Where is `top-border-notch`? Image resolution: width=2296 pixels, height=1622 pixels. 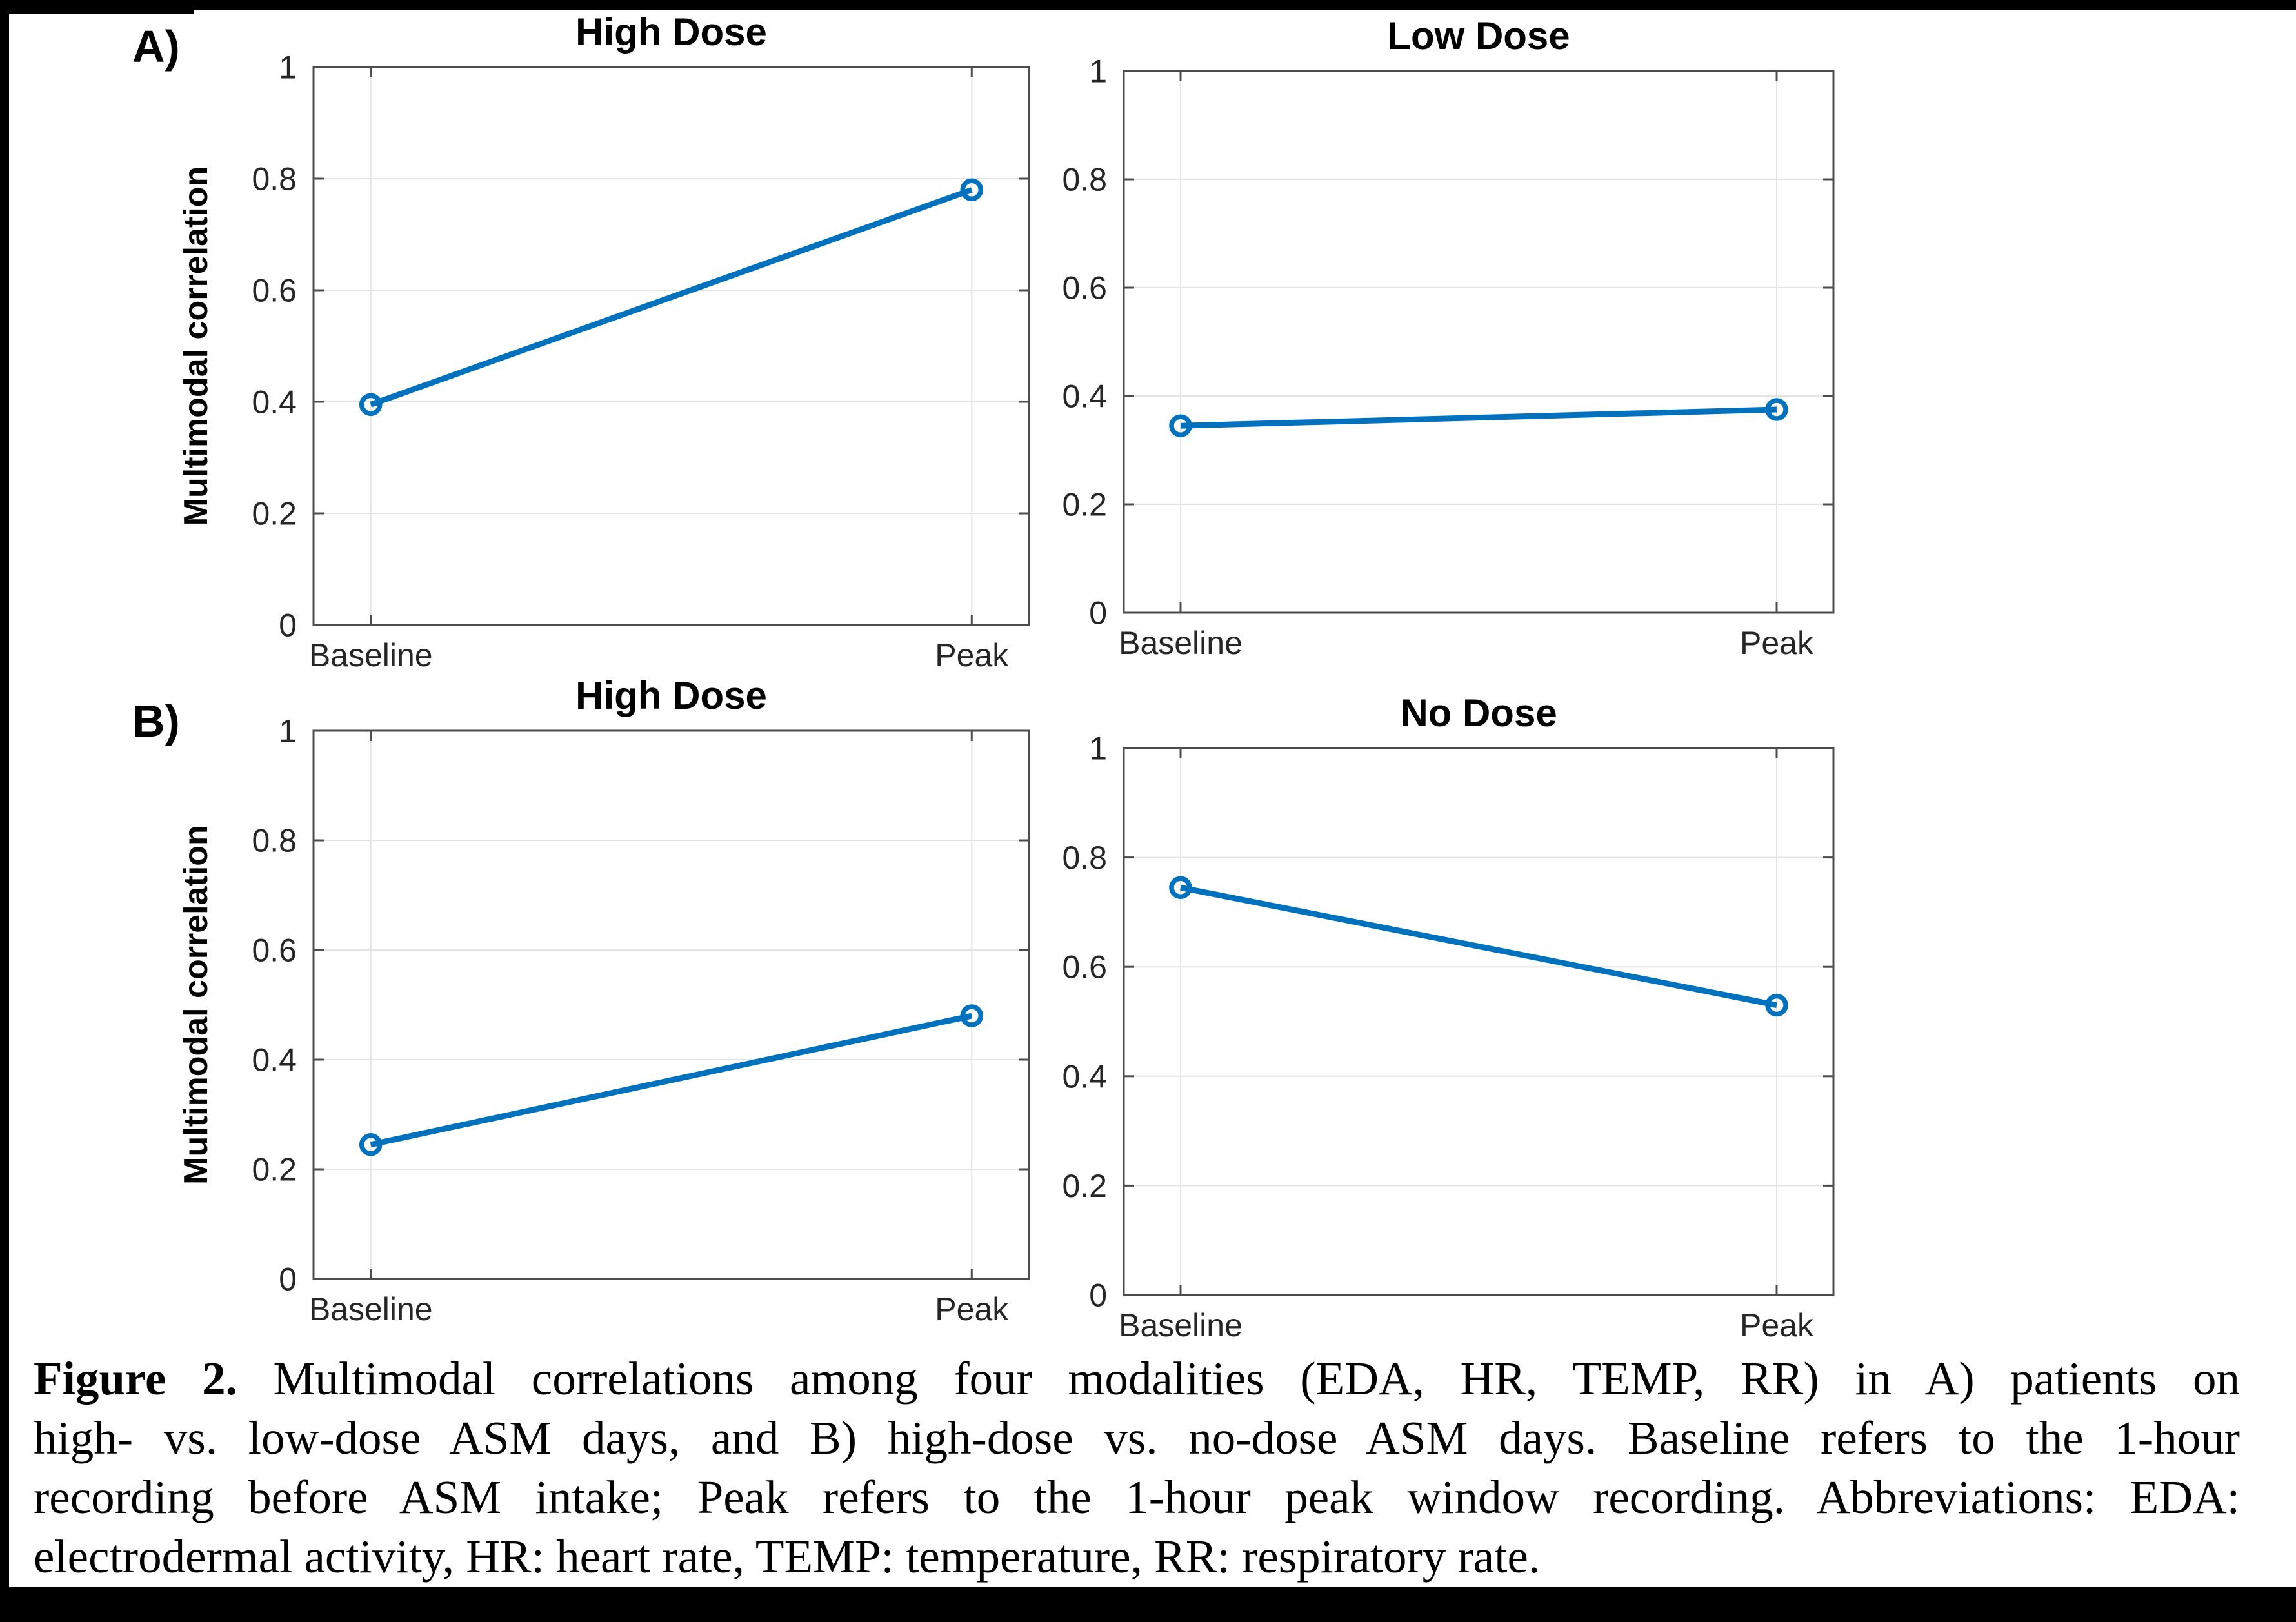
top-border-notch is located at coordinates (97, 7).